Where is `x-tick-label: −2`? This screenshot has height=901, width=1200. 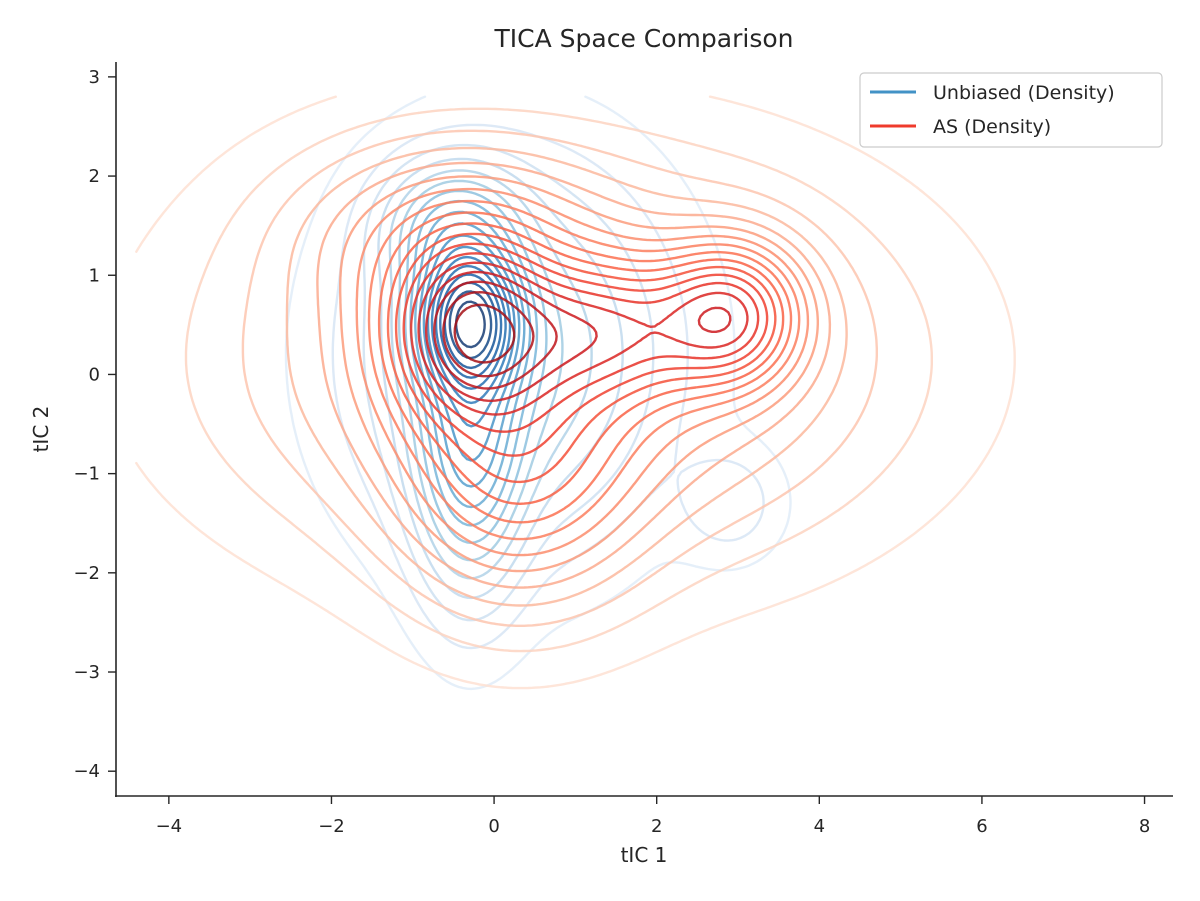
x-tick-label: −2 is located at coordinates (331, 826).